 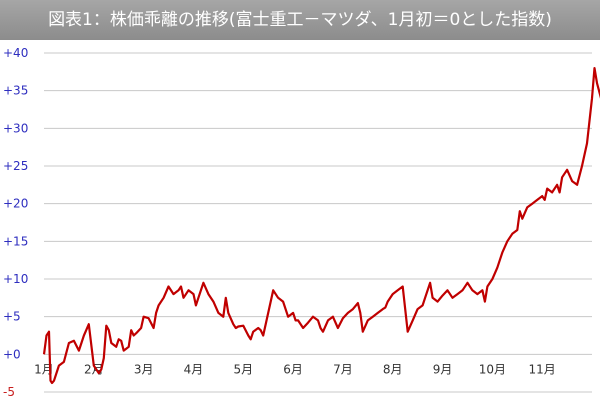 I want to click on y-tick-label: +5, so click(x=12, y=317).